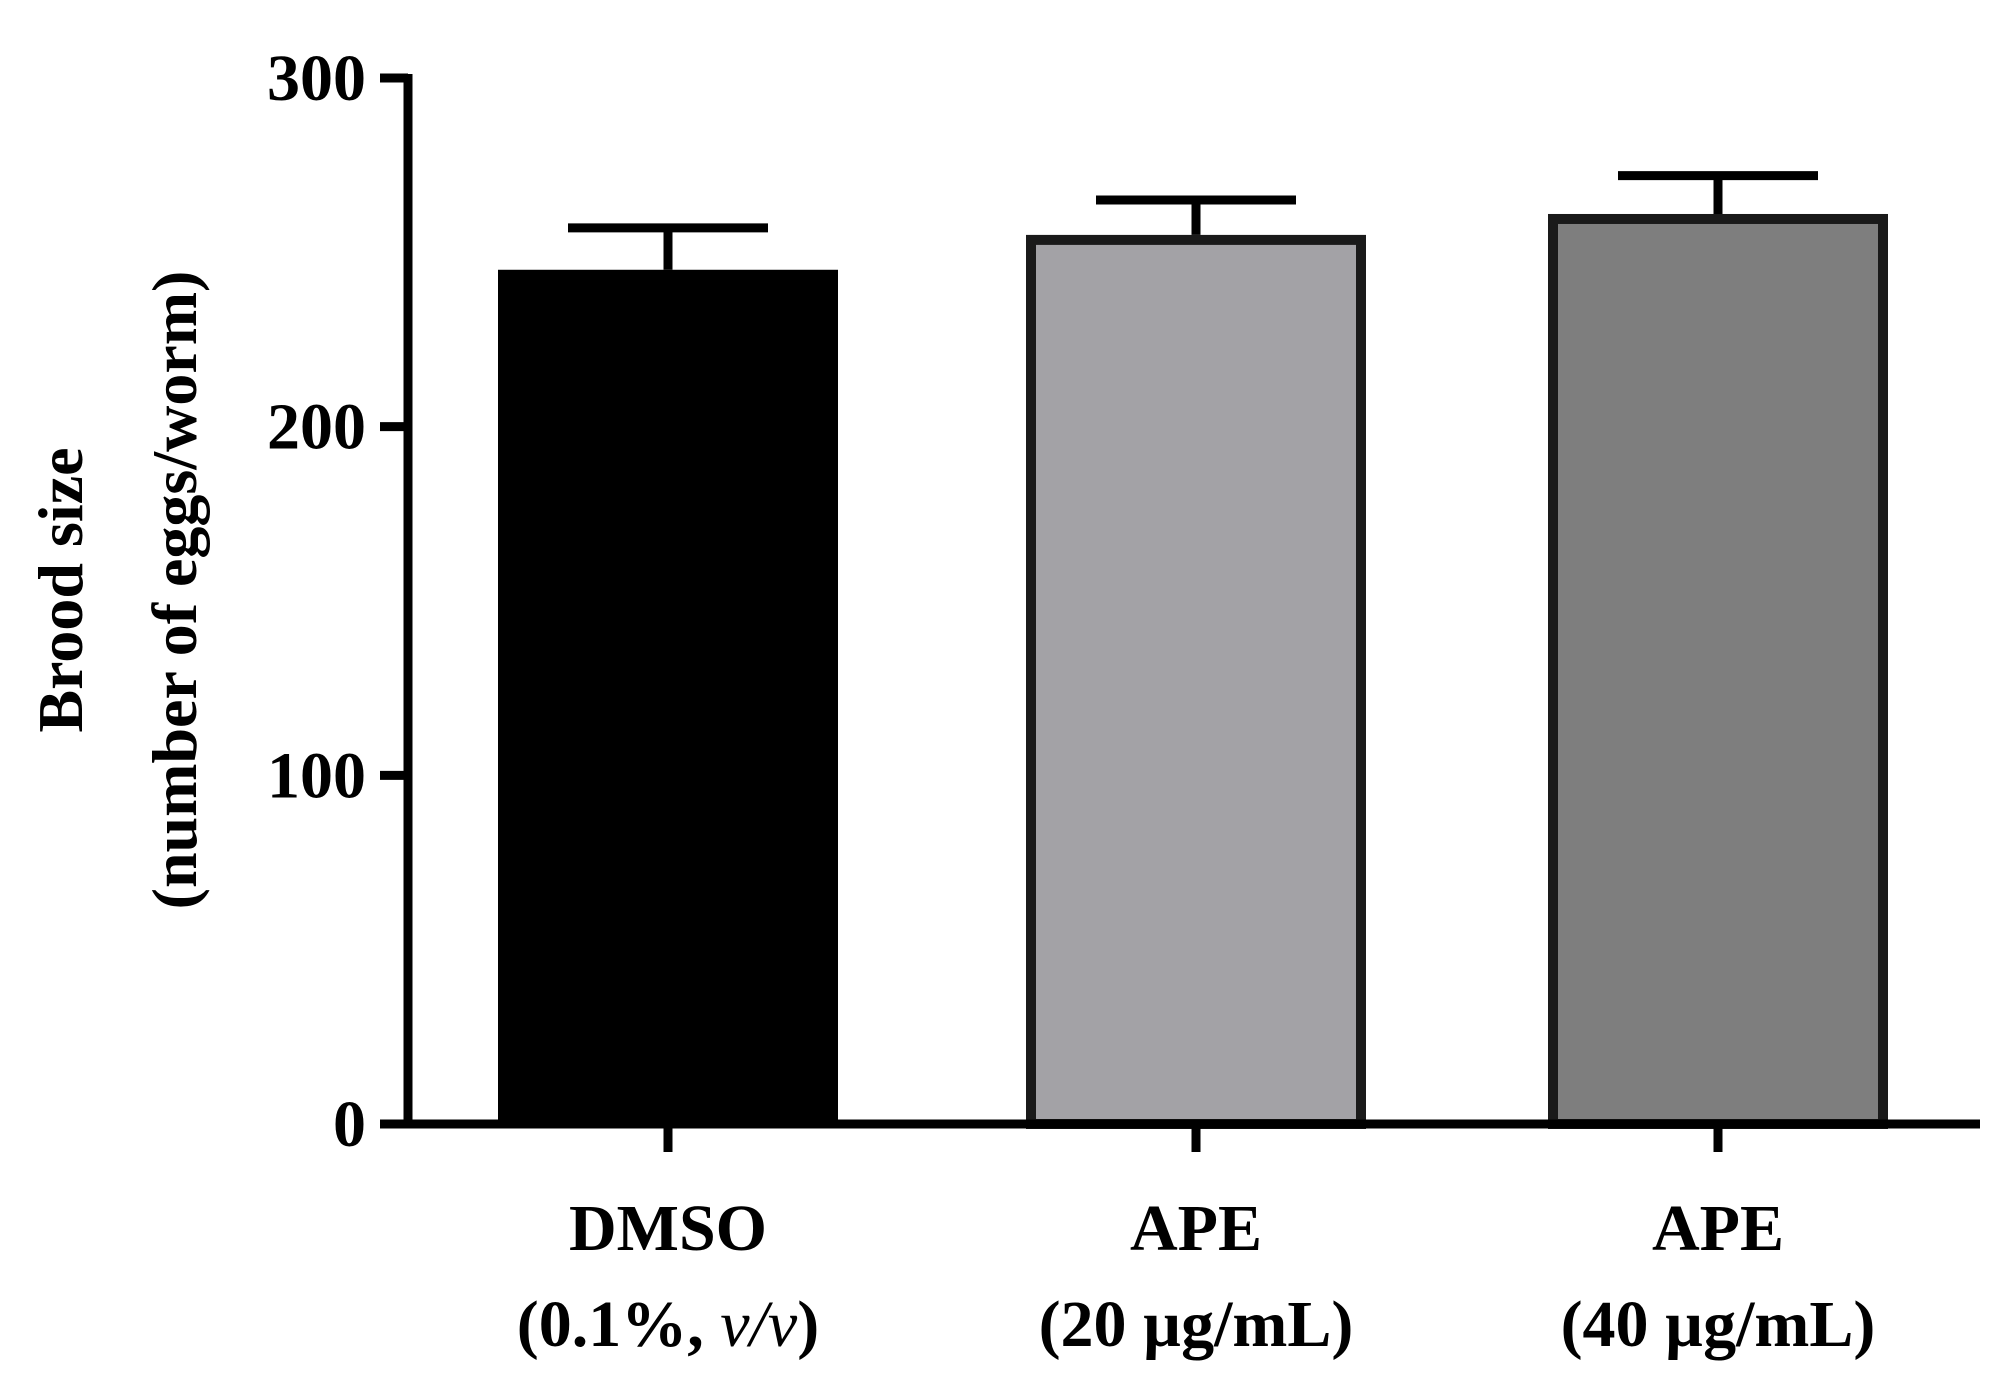 The width and height of the screenshot is (2006, 1392). What do you see at coordinates (668, 1228) in the screenshot?
I see `x-tick-label: DMSO` at bounding box center [668, 1228].